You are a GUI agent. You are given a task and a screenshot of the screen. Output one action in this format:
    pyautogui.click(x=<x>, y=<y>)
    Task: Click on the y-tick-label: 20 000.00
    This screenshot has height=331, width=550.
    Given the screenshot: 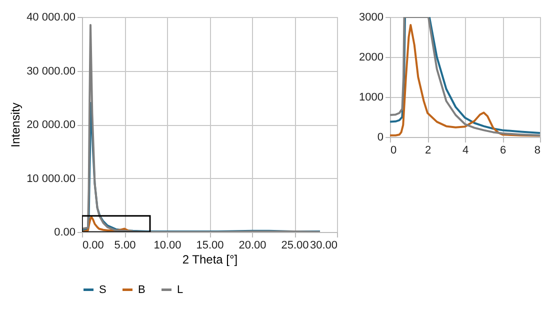 What is the action you would take?
    pyautogui.click(x=51, y=125)
    